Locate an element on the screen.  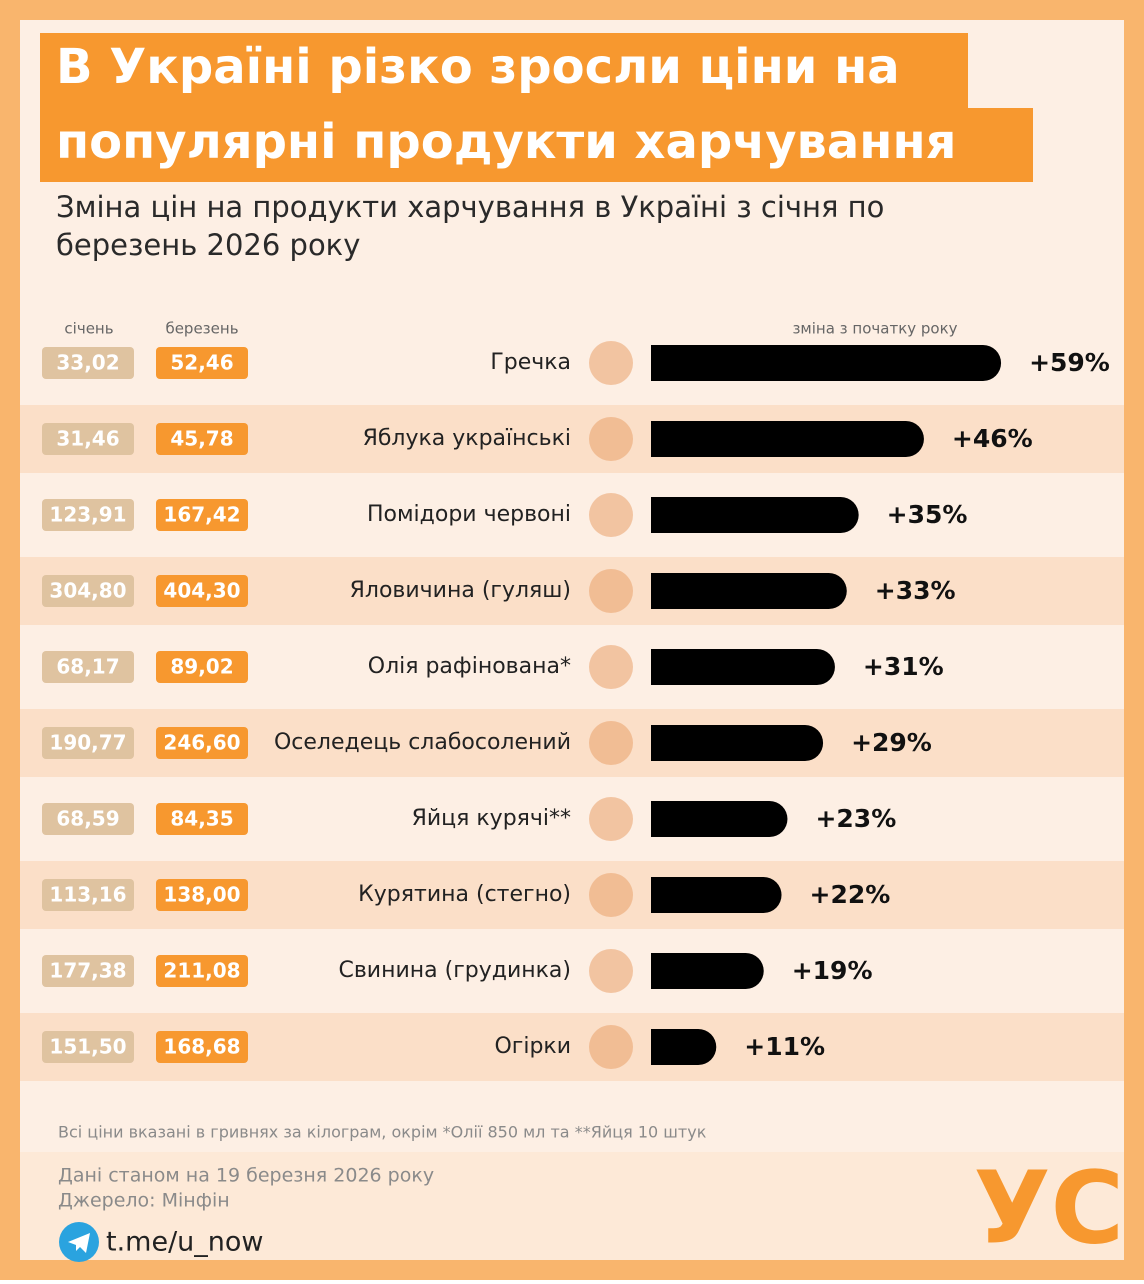
january-price: 113,16 is located at coordinates (87, 895).